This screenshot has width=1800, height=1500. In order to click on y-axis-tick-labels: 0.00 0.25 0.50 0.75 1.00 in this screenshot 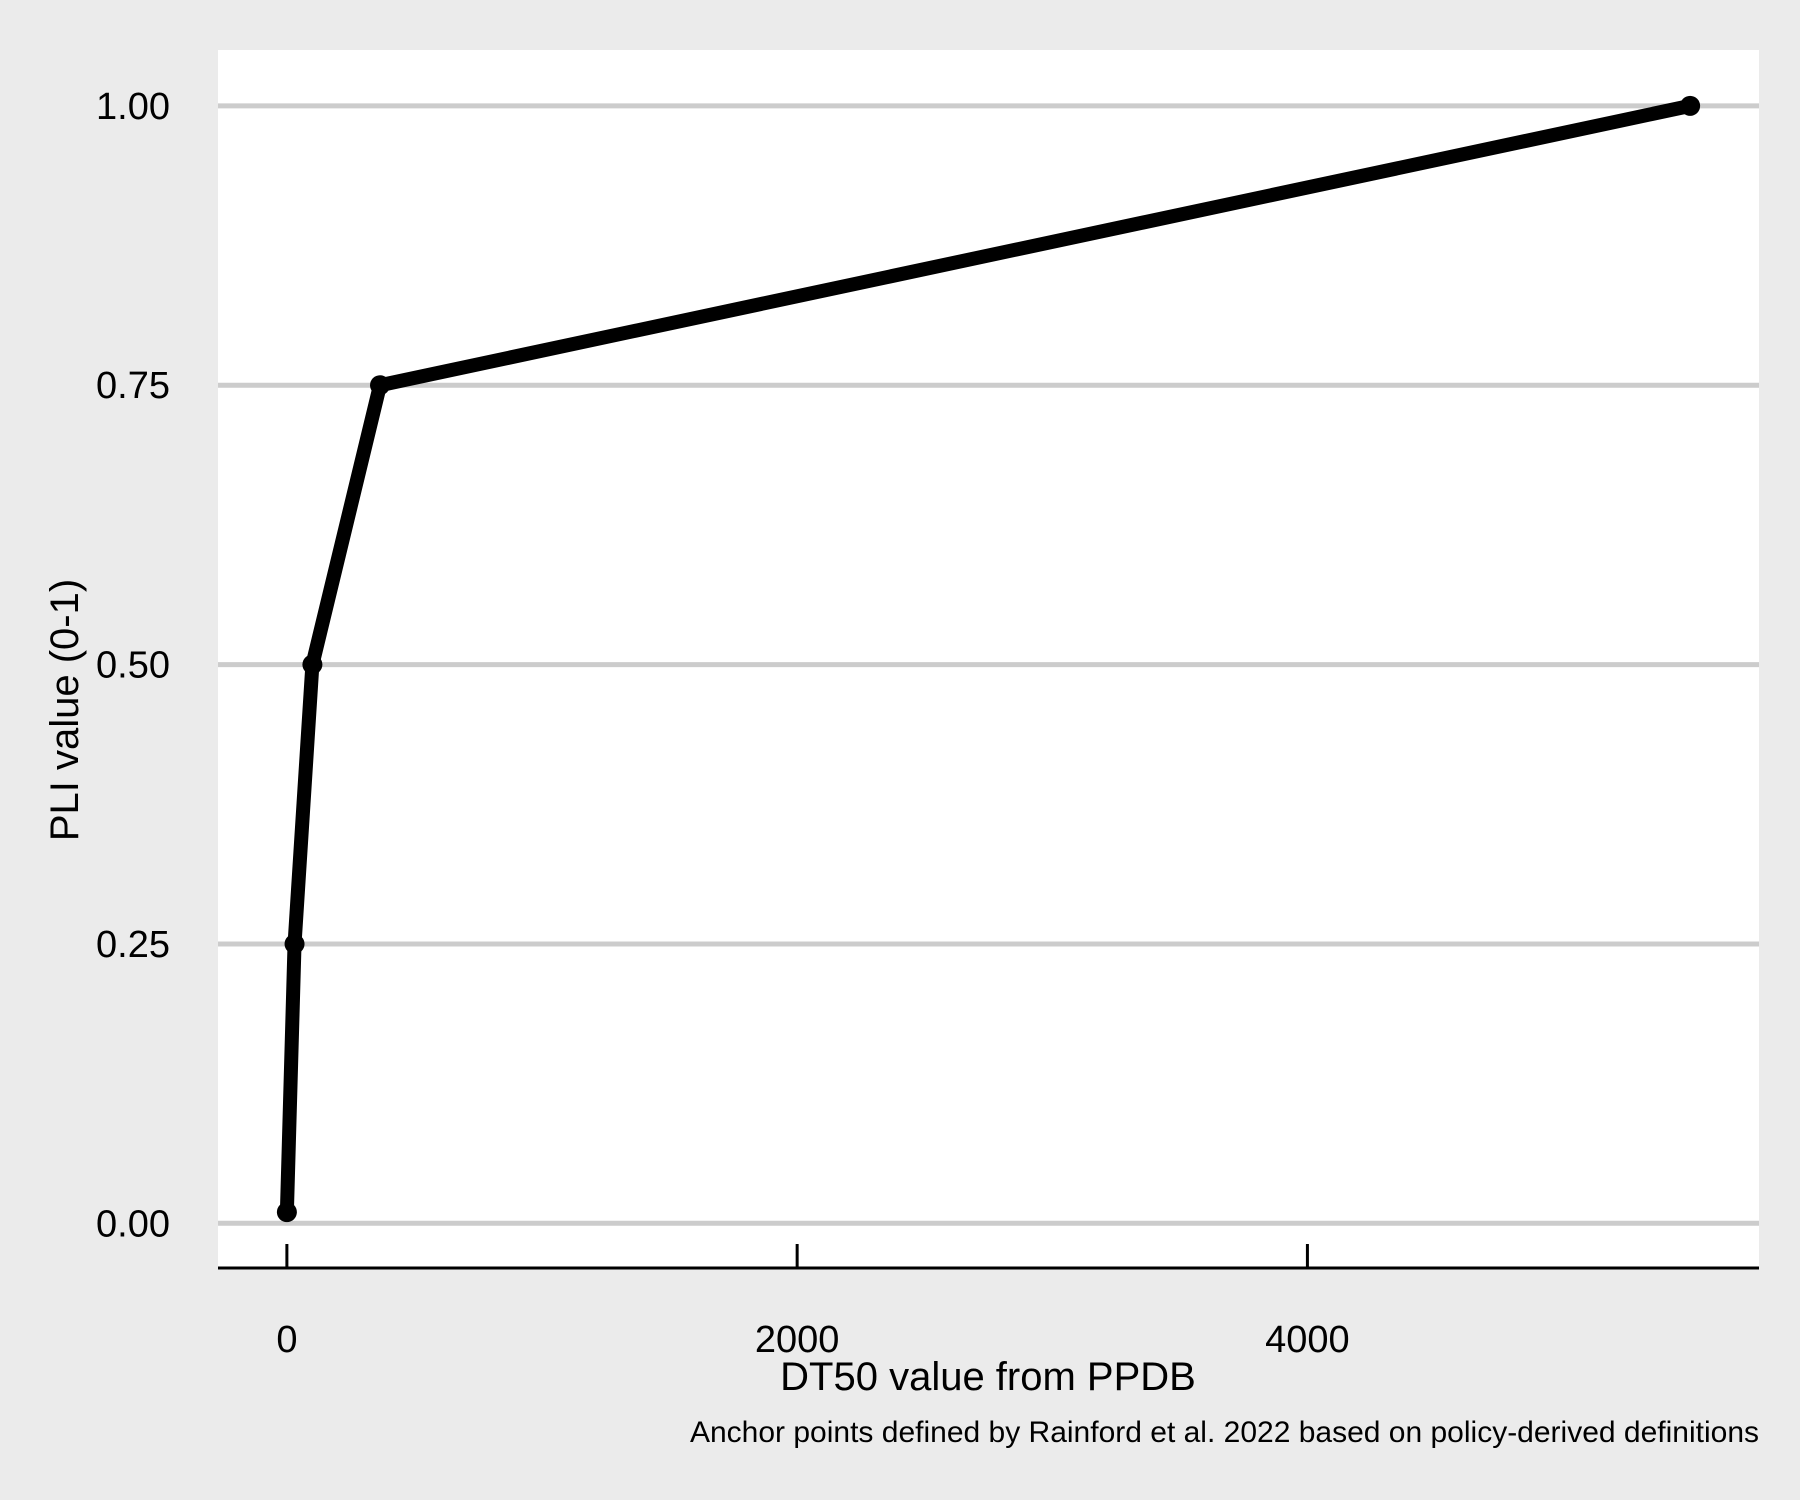, I will do `click(133, 665)`.